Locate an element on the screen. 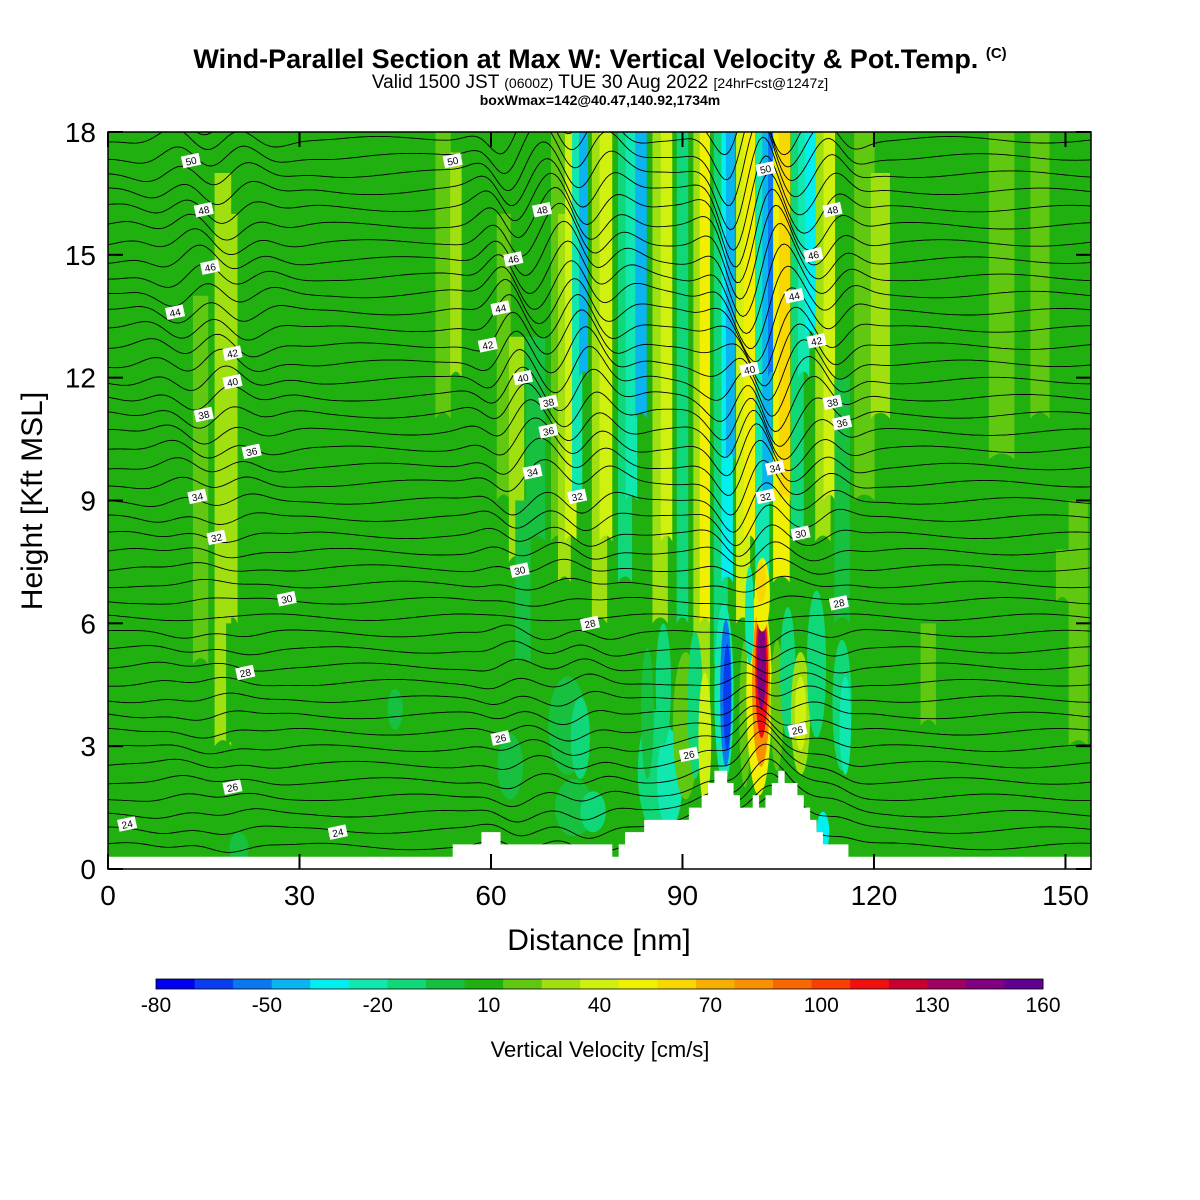  y-tick-label: 12 is located at coordinates (80, 378).